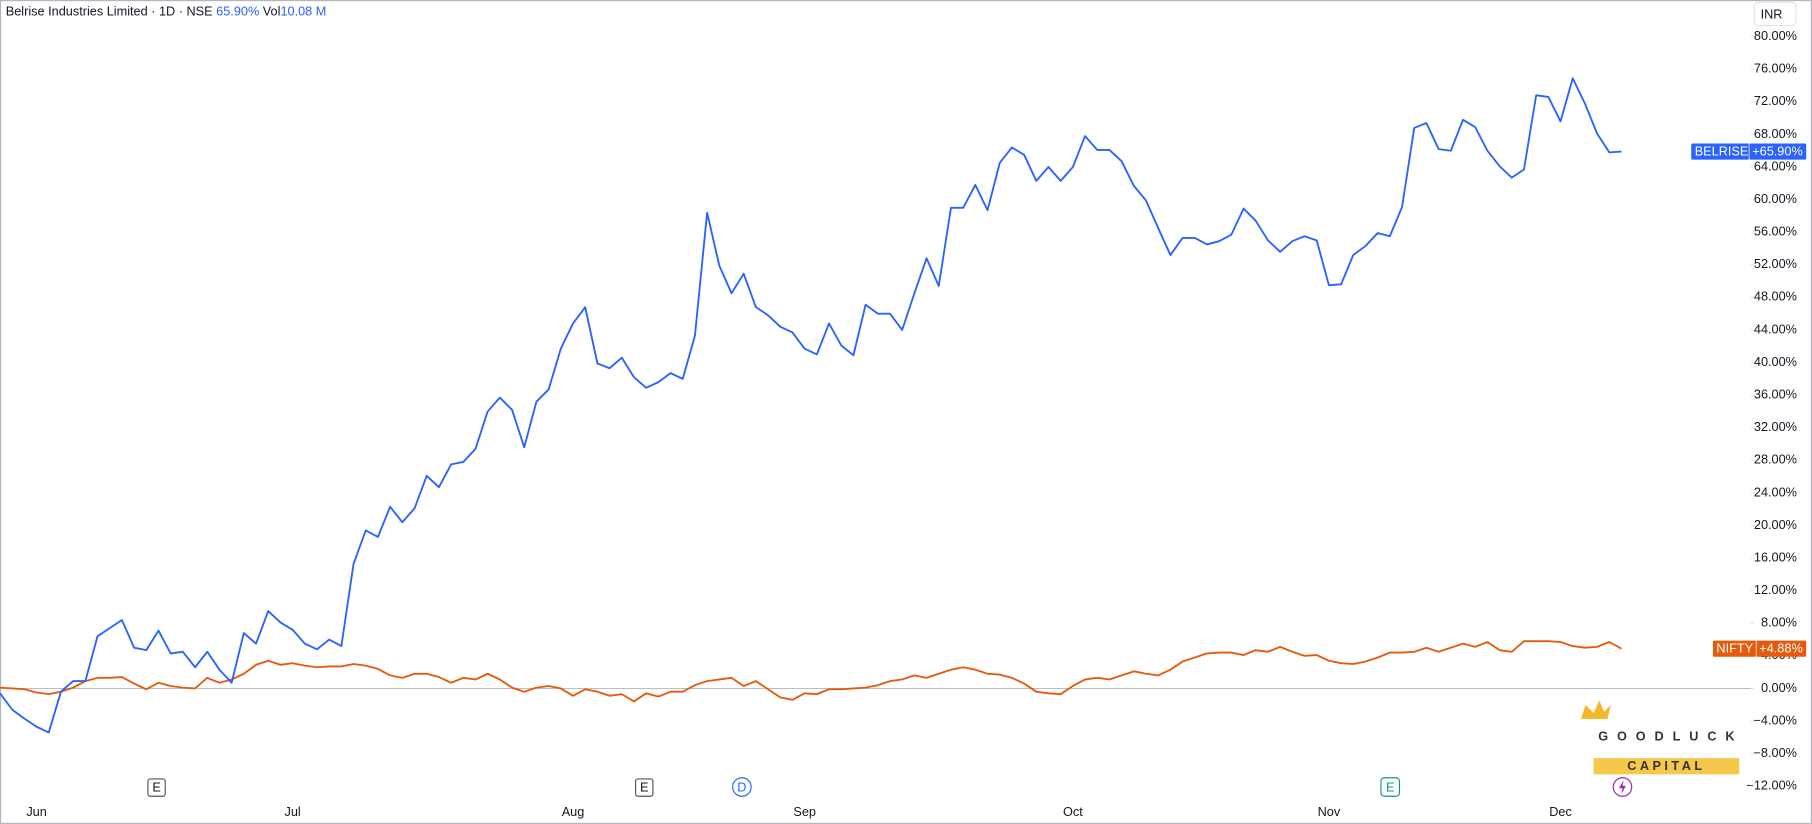 The image size is (1812, 824). What do you see at coordinates (1775, 100) in the screenshot?
I see `y-tick-label: 72.00%` at bounding box center [1775, 100].